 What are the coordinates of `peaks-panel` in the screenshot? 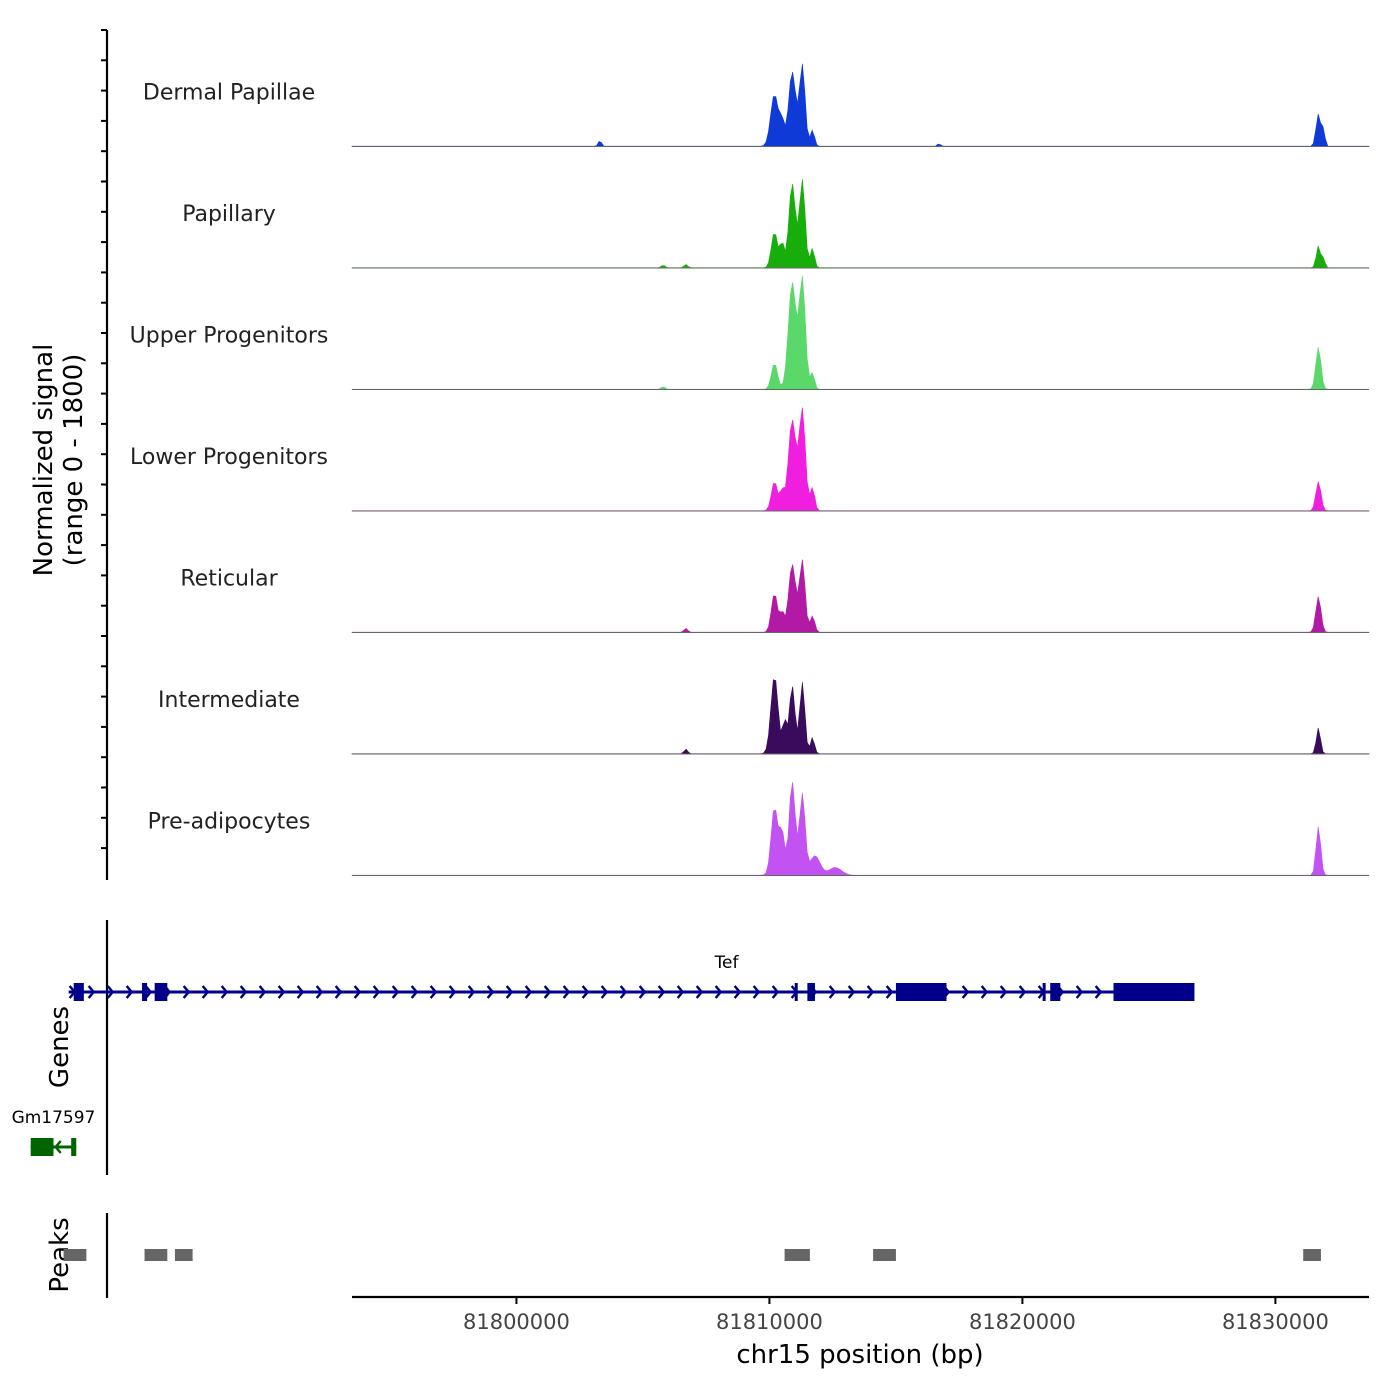 It's located at (692, 1255).